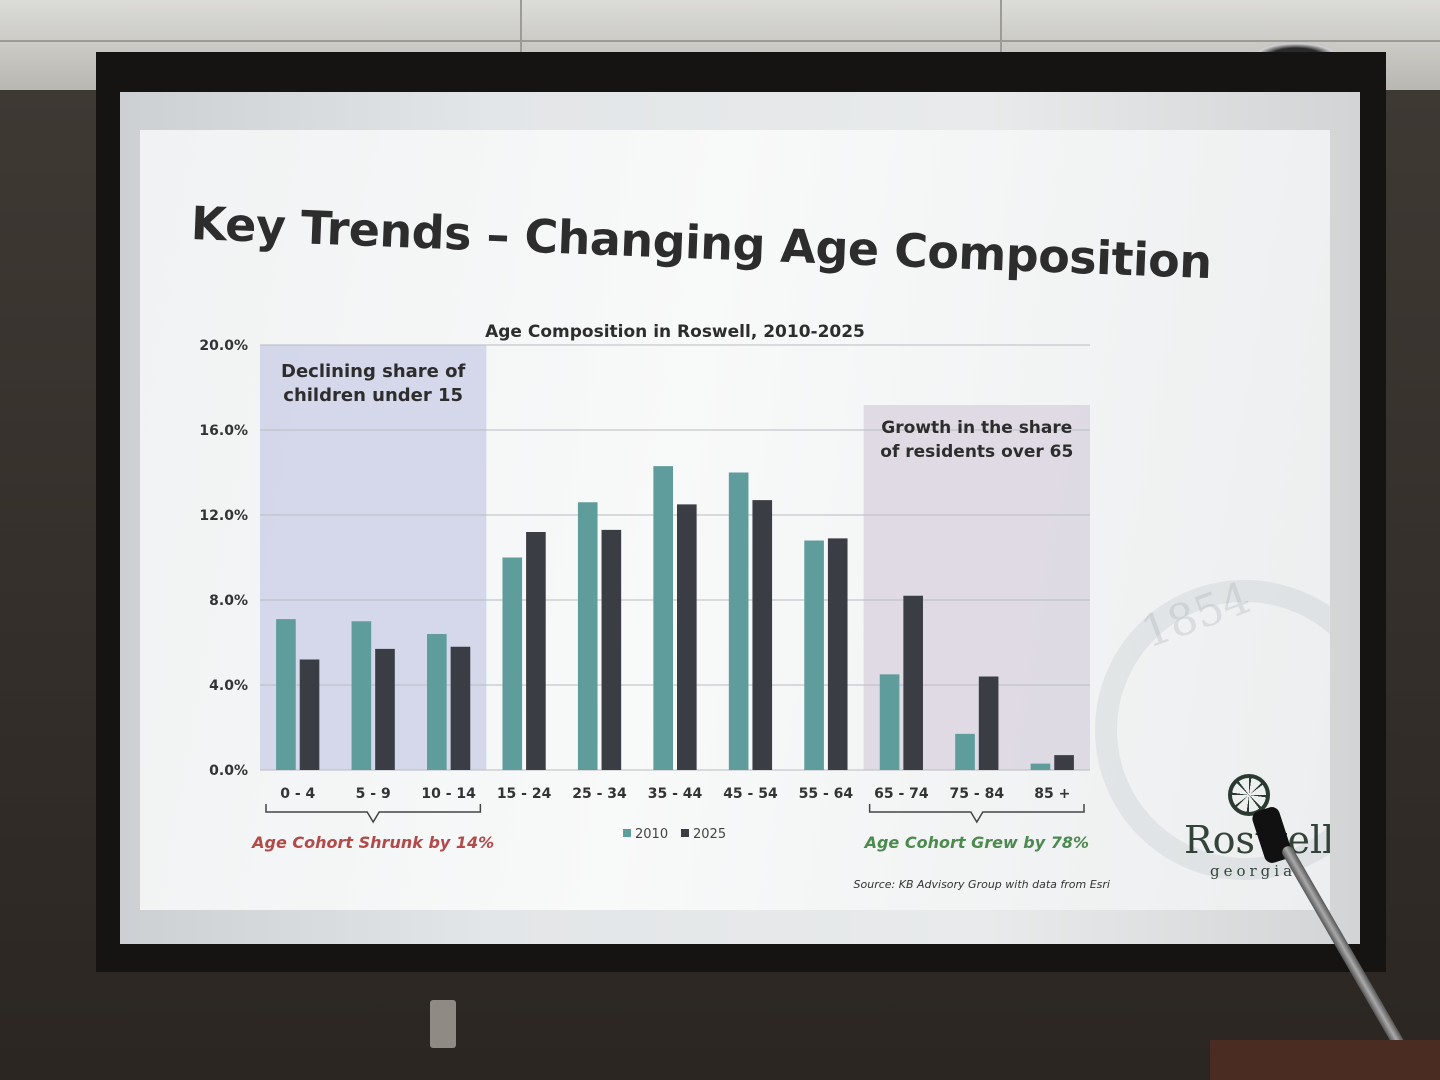 Image resolution: width=1440 pixels, height=1080 pixels. Describe the element at coordinates (223, 346) in the screenshot. I see `y-tick-label: 20.0%` at that location.